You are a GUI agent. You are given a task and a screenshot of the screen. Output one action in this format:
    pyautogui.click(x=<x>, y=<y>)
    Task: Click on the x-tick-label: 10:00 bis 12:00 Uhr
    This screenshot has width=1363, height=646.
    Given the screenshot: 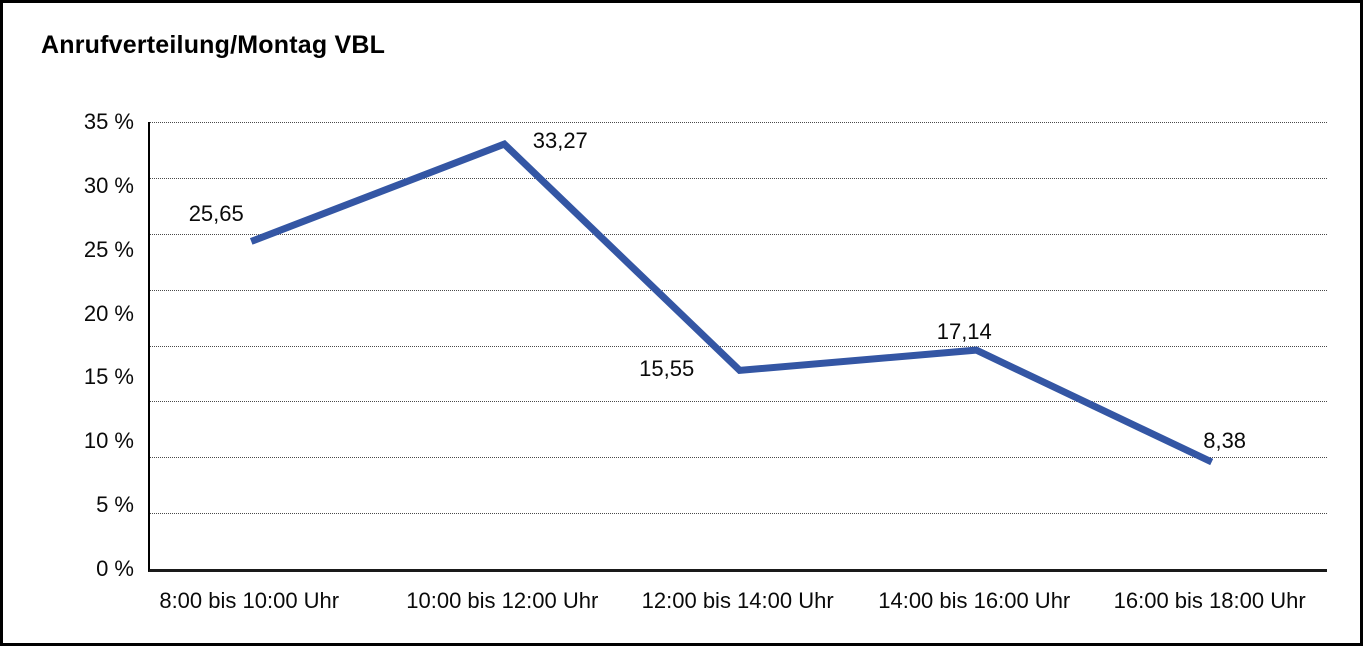 What is the action you would take?
    pyautogui.click(x=502, y=600)
    